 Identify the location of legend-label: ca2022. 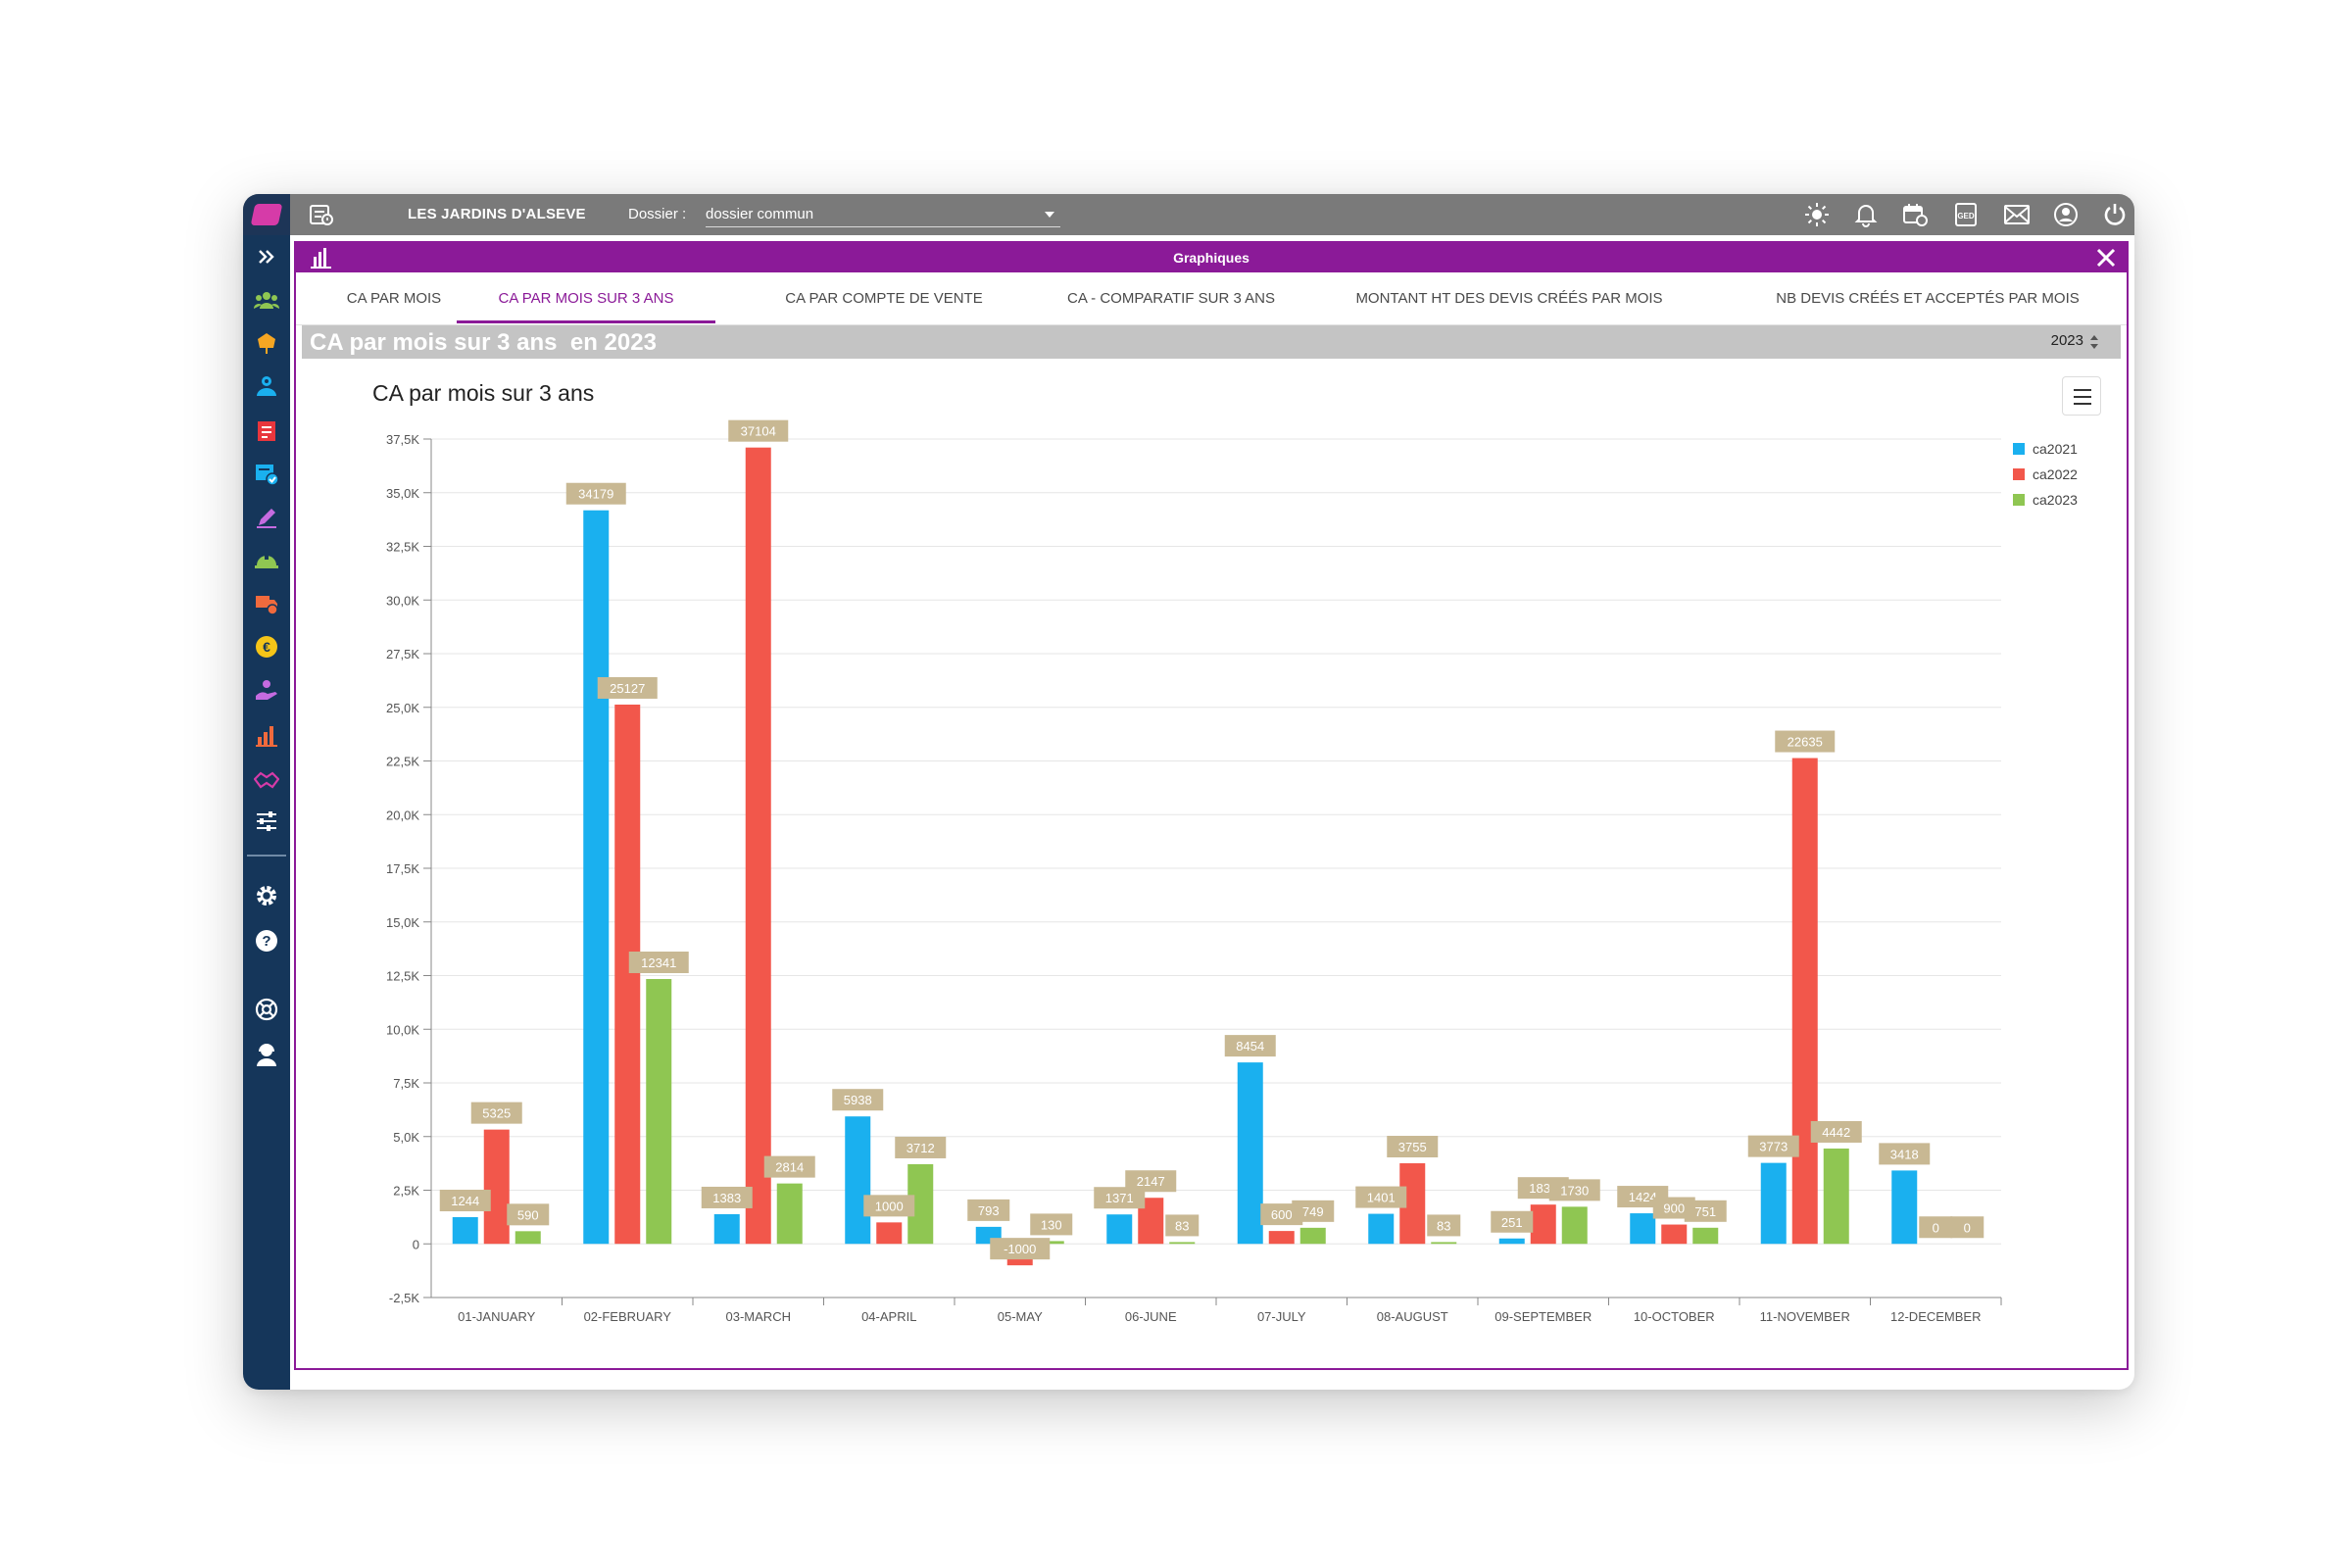
(2055, 474).